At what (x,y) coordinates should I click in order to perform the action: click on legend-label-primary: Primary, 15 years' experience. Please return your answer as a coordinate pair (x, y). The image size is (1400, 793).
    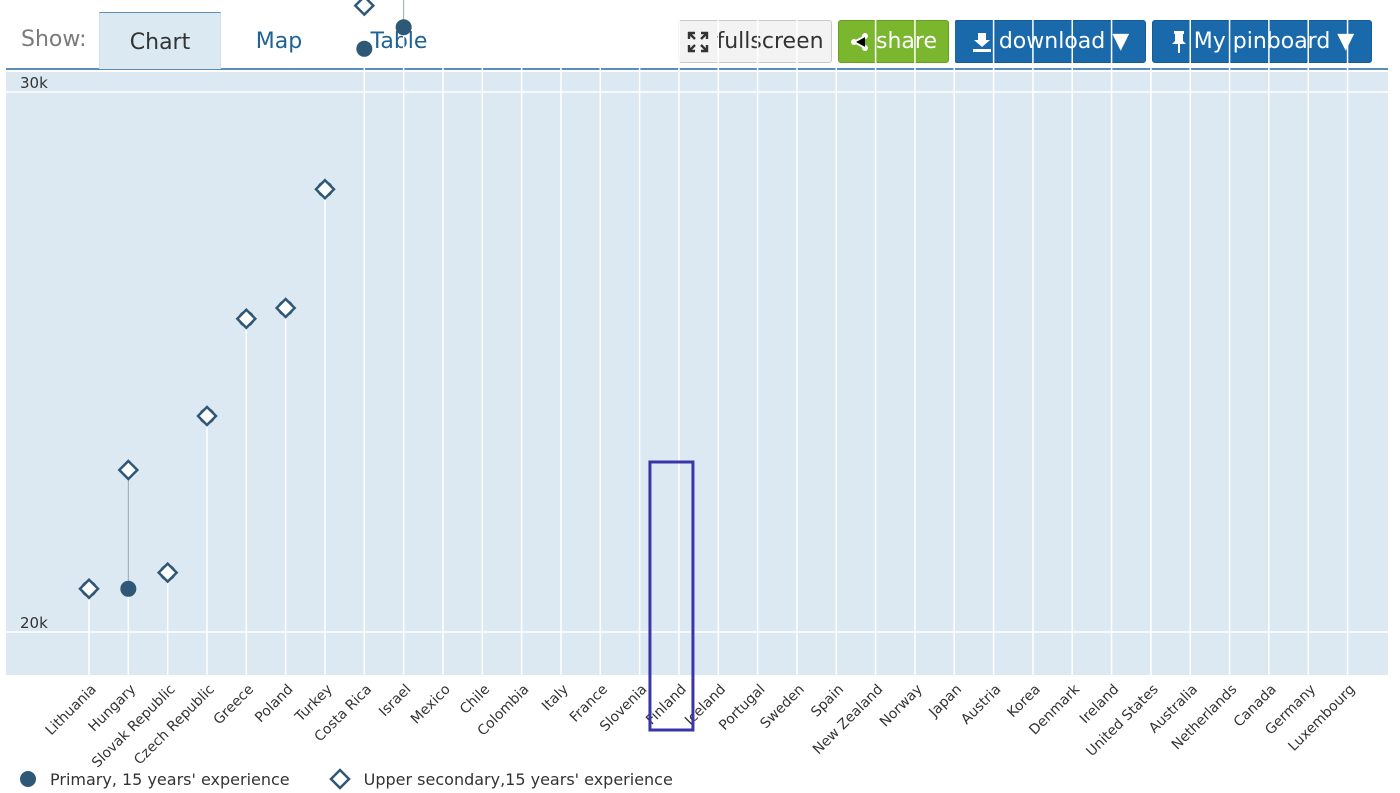
    Looking at the image, I should click on (170, 779).